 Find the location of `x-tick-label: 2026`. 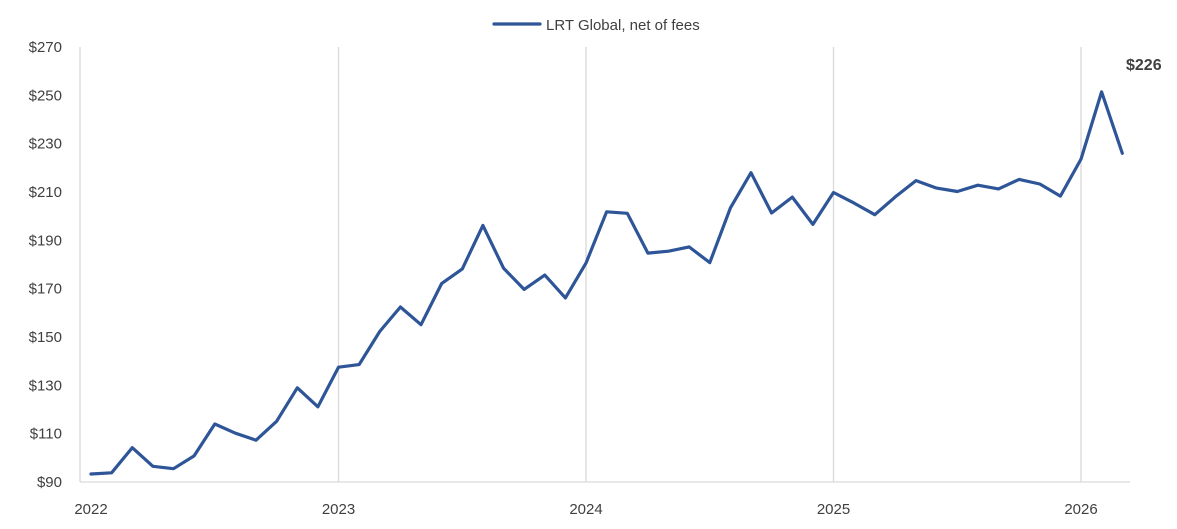

x-tick-label: 2026 is located at coordinates (1080, 509).